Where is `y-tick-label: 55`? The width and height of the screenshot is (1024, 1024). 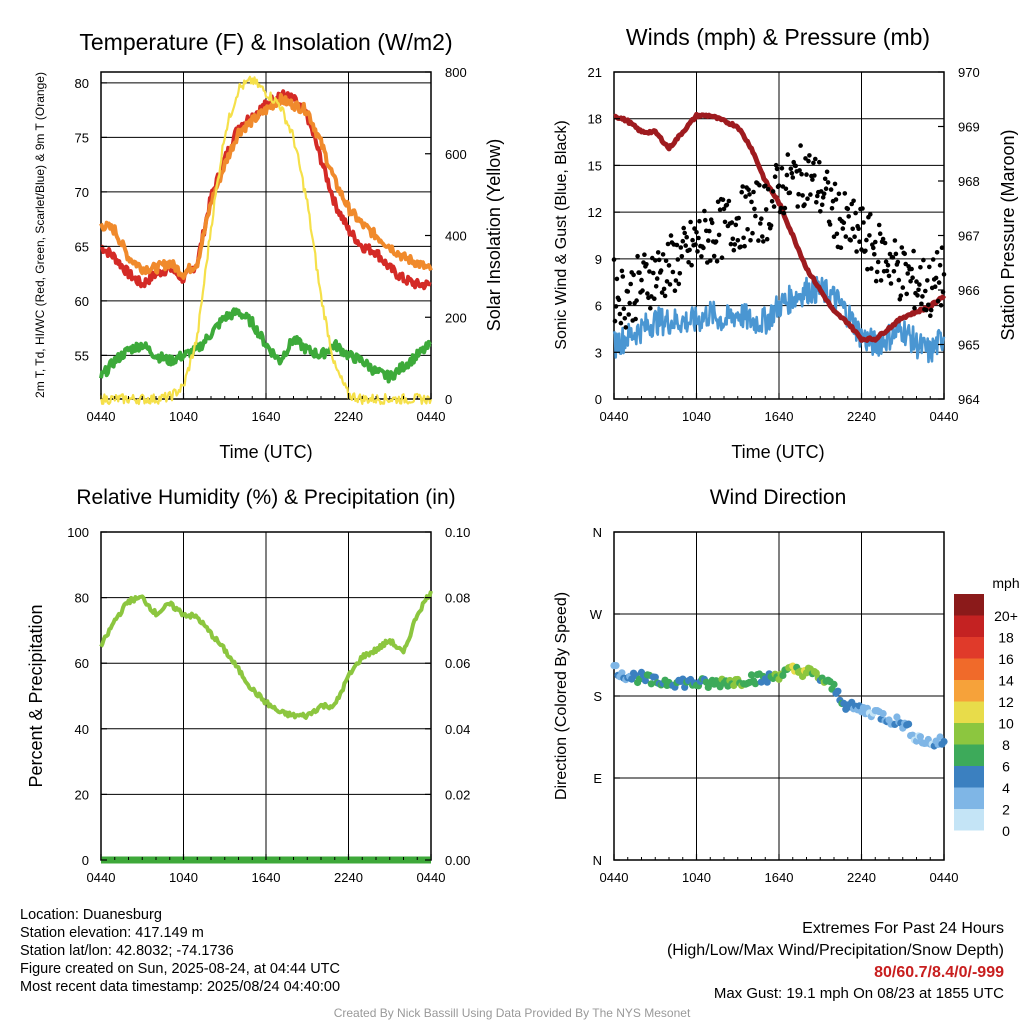 y-tick-label: 55 is located at coordinates (82, 355).